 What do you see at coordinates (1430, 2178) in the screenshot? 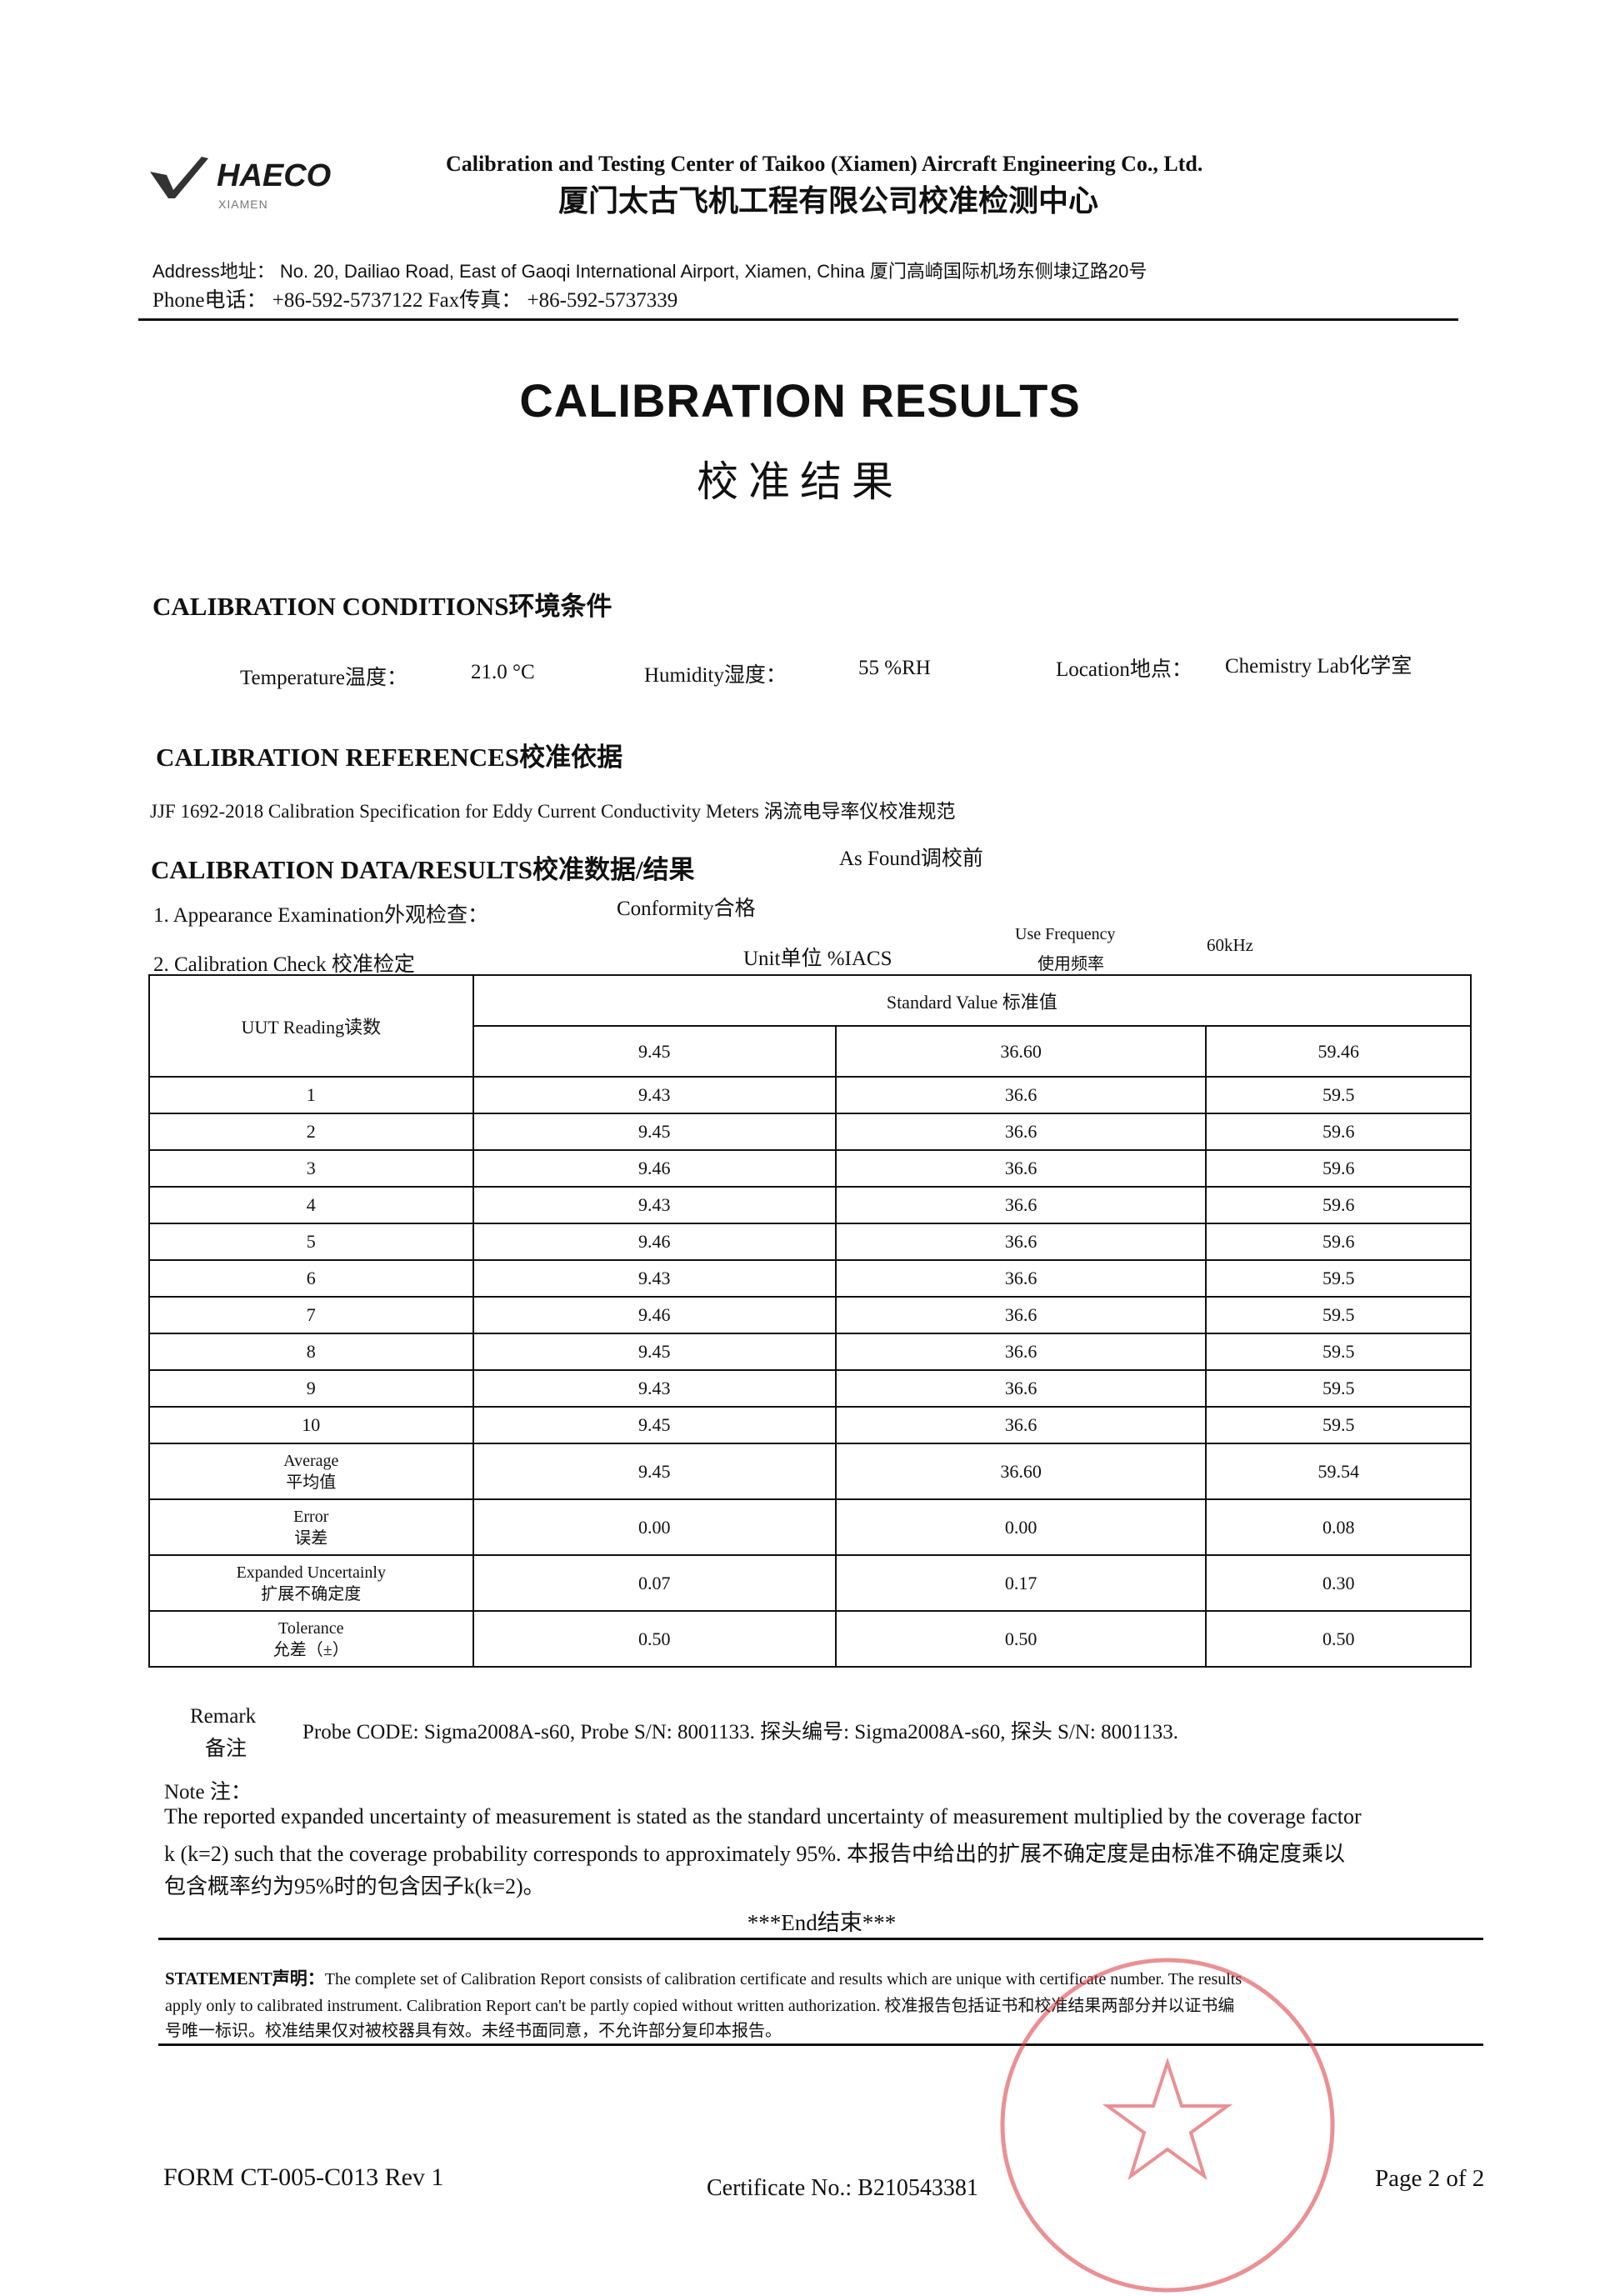
I see `page-number: Page 2 of 2` at bounding box center [1430, 2178].